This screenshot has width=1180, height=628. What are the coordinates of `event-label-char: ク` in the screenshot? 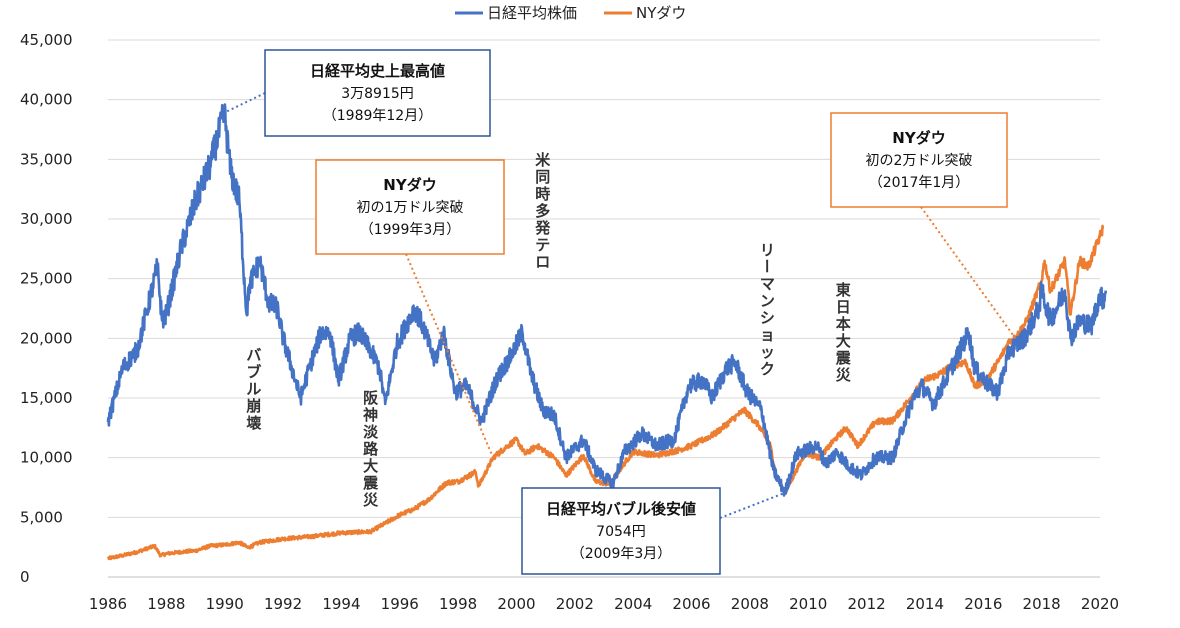 It's located at (767, 369).